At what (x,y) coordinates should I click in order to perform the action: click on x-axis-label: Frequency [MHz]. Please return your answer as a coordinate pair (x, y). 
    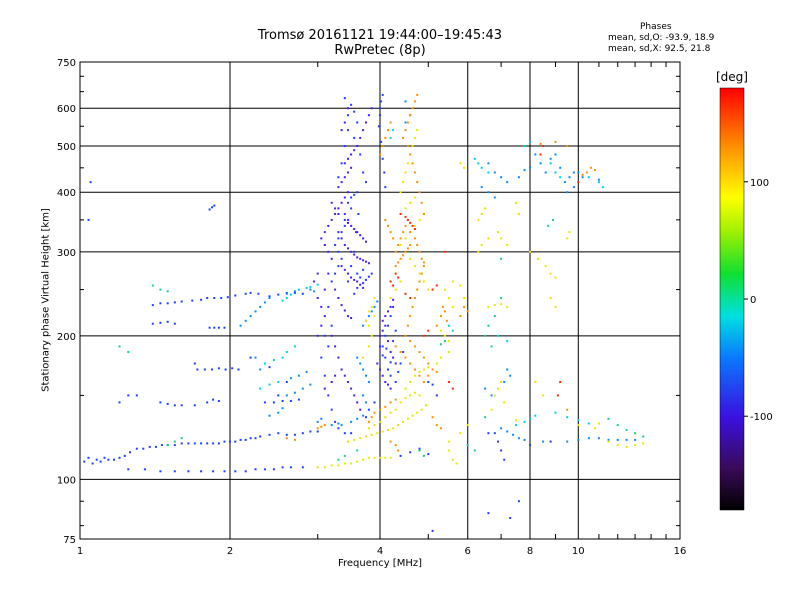
    Looking at the image, I should click on (380, 563).